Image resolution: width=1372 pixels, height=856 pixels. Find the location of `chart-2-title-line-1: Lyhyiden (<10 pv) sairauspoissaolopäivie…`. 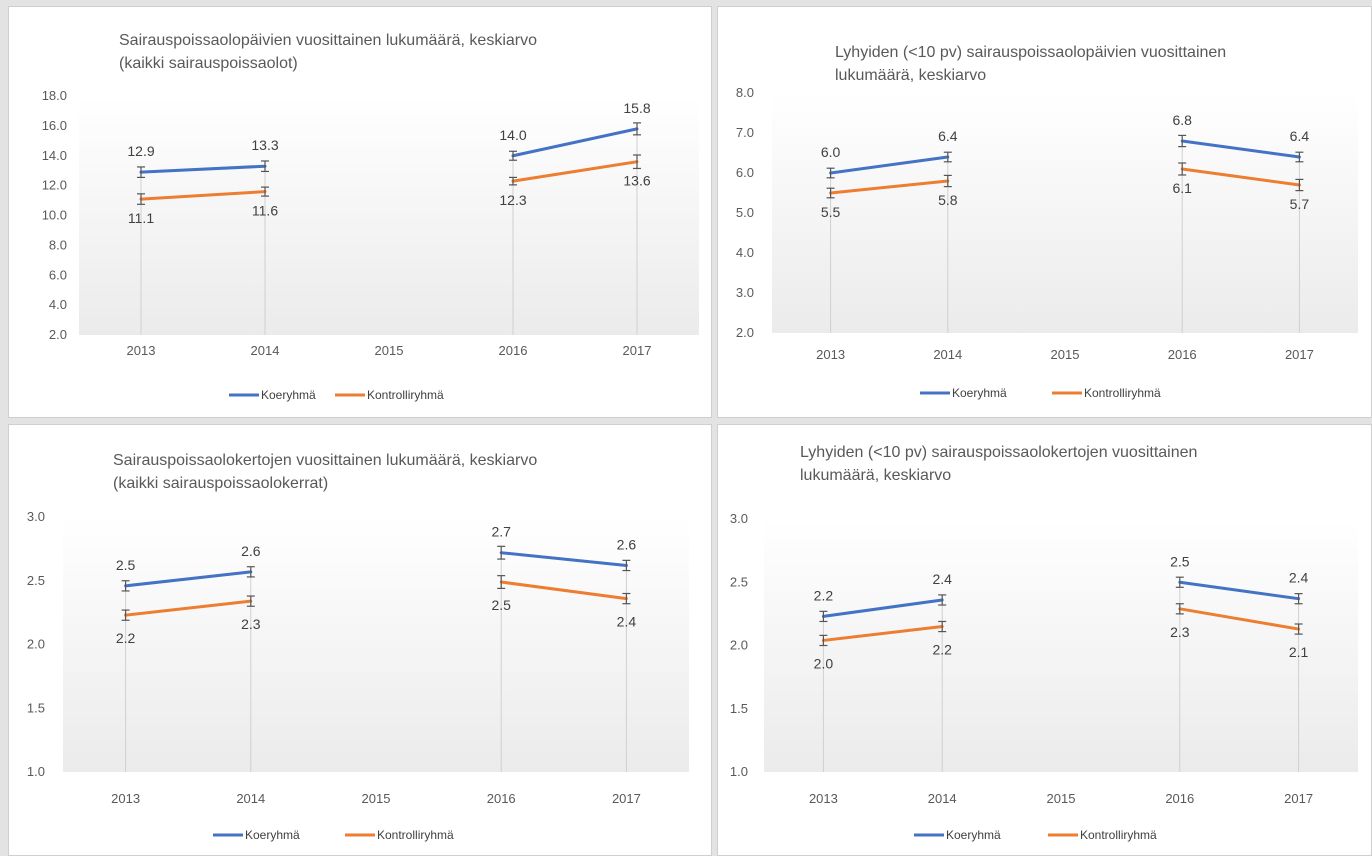

chart-2-title-line-1: Lyhyiden (<10 pv) sairauspoissaolopäivie… is located at coordinates (1030, 52).